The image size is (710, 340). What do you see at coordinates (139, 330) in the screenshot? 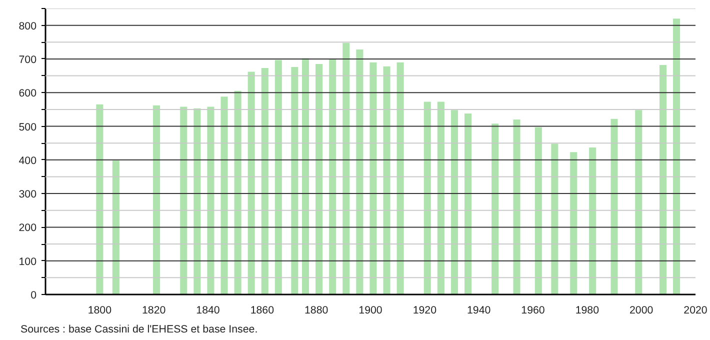
I see `source-note: Sources : base Cassini de l'EHESS et base Insee.` at bounding box center [139, 330].